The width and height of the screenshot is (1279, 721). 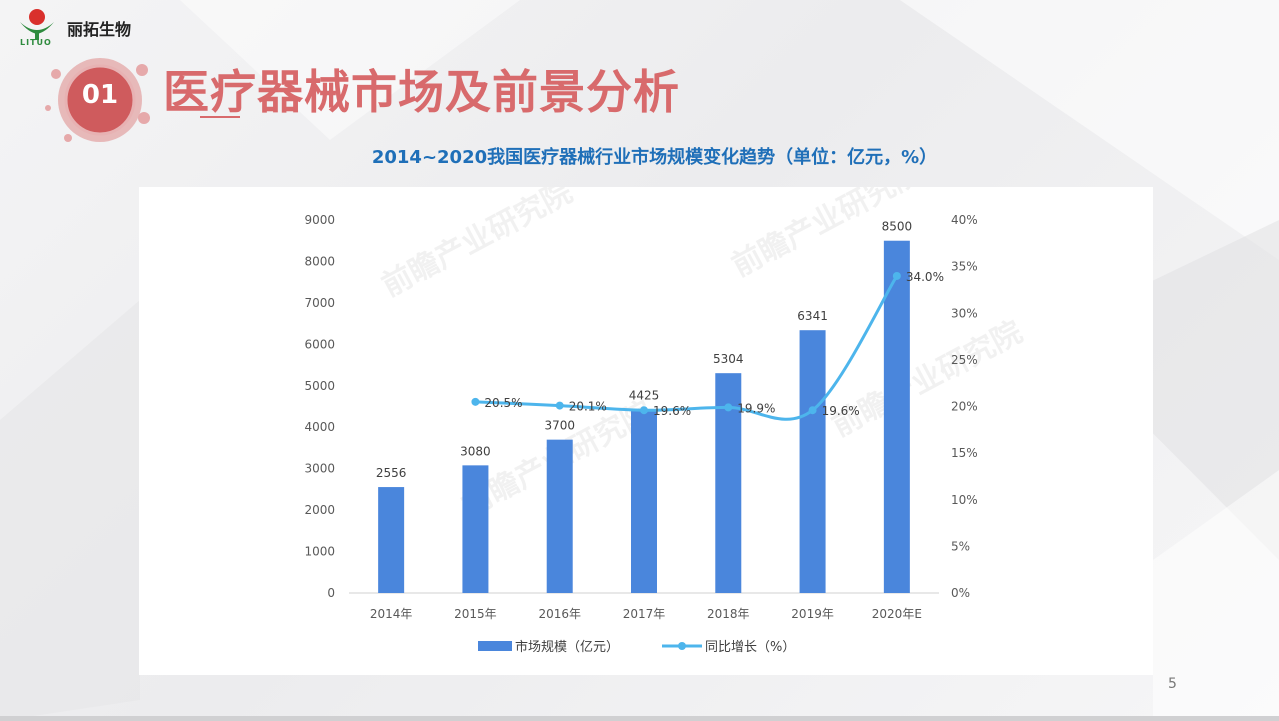 I want to click on y-left-tick-label: 1000, so click(x=319, y=552).